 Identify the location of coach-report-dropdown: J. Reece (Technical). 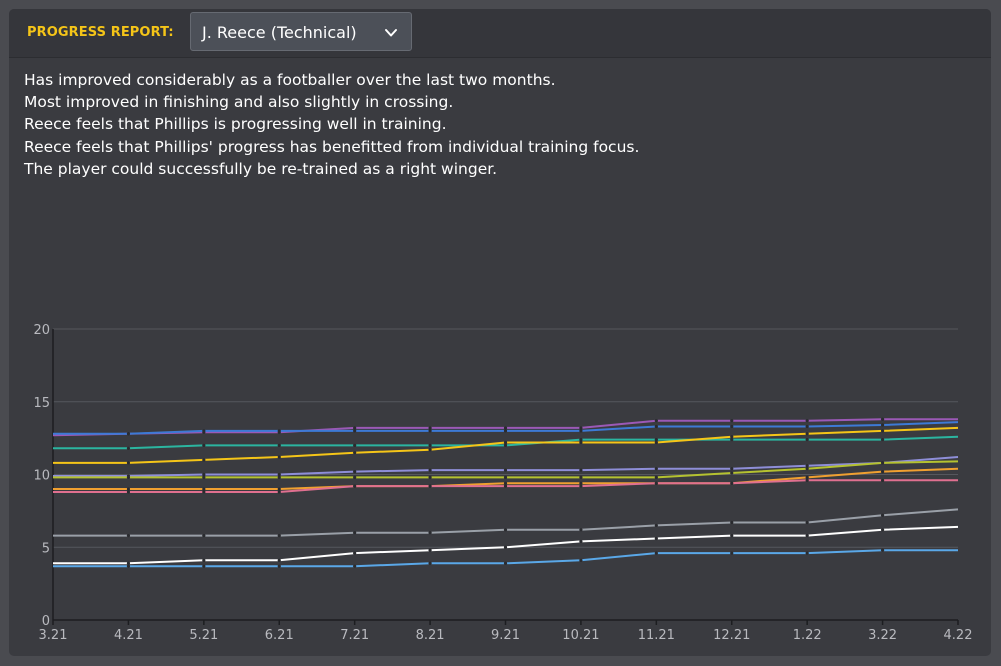
(301, 31).